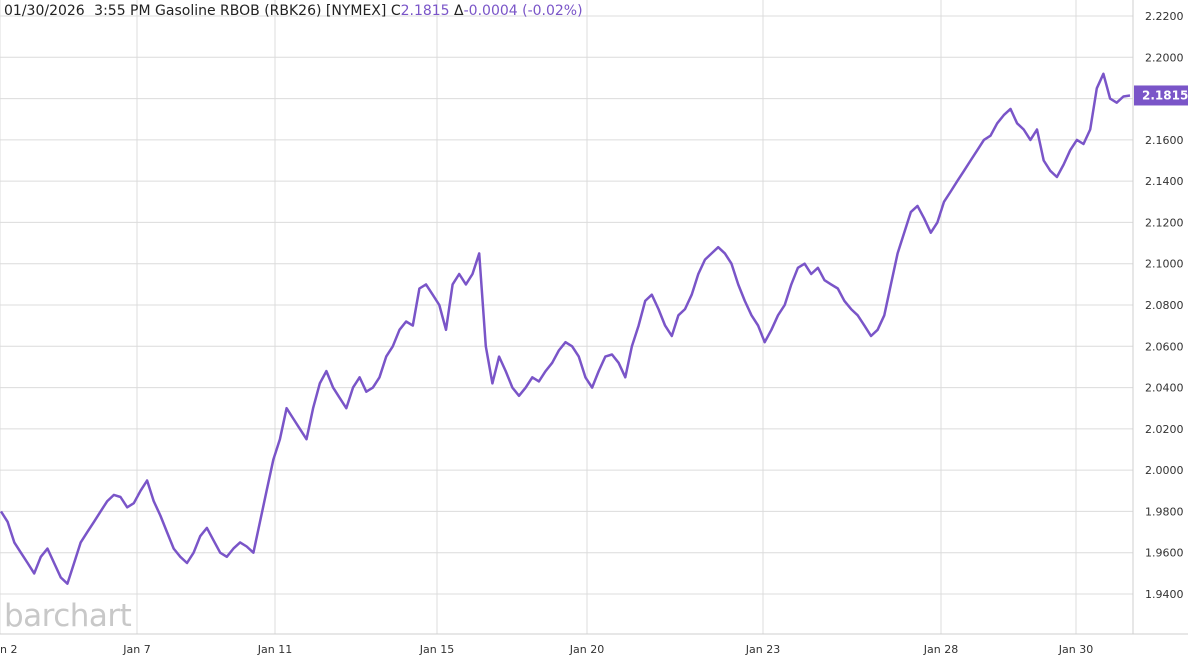 The image size is (1188, 661). Describe the element at coordinates (523, 11) in the screenshot. I see `header-change-value: -0.0004 (-0.02%)` at that location.